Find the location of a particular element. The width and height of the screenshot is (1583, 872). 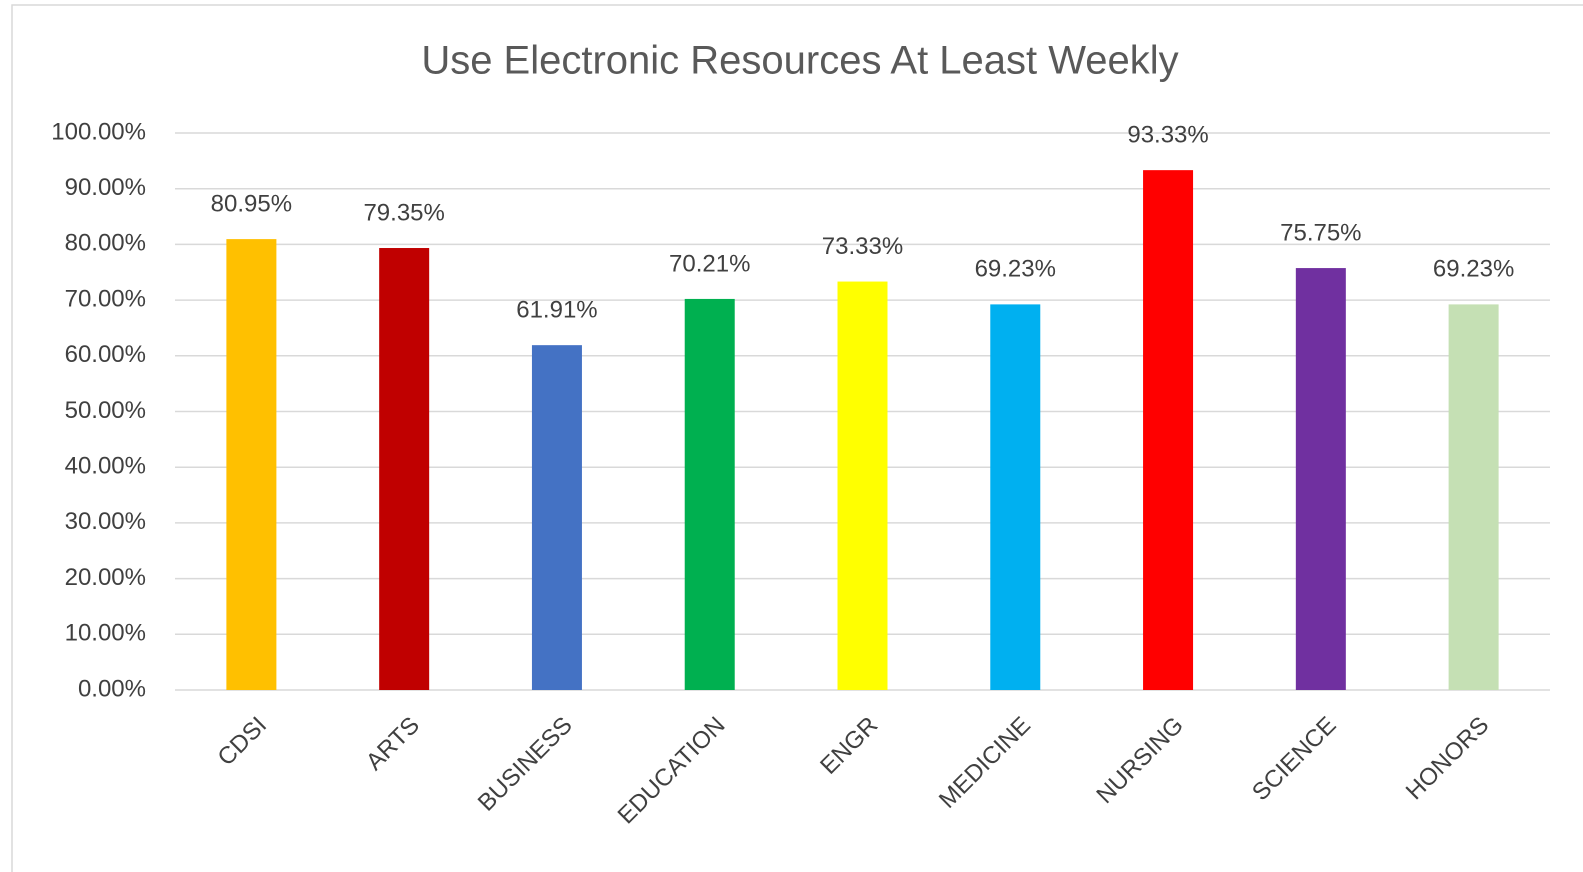

data-label: 73.33% is located at coordinates (862, 246).